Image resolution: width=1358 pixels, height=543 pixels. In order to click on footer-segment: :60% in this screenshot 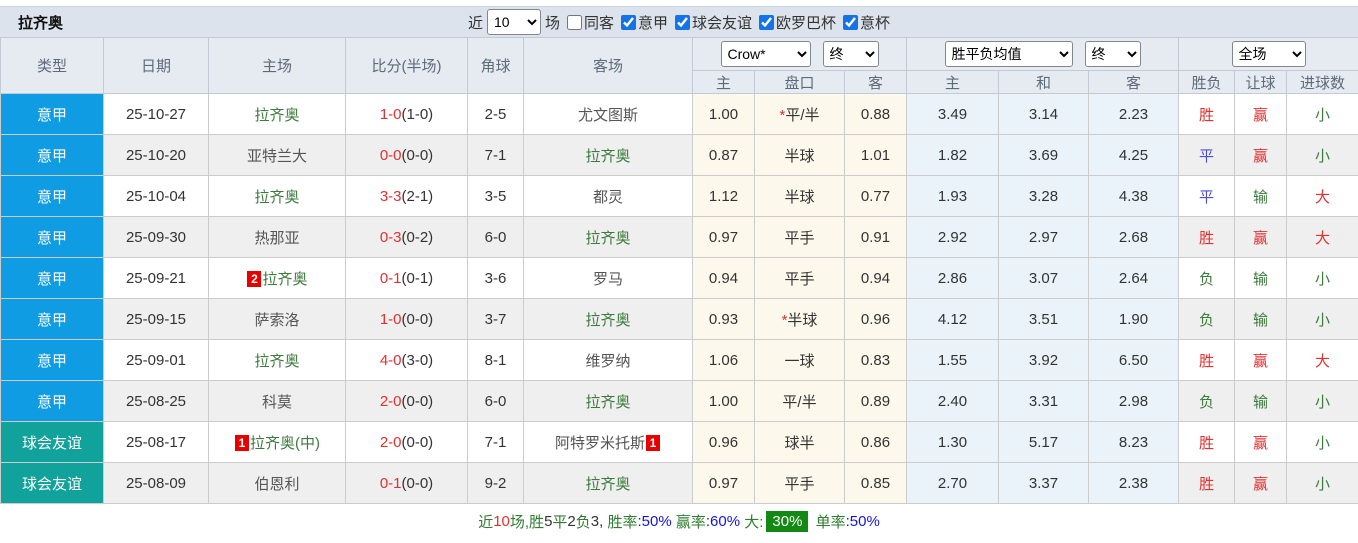, I will do `click(723, 521)`.